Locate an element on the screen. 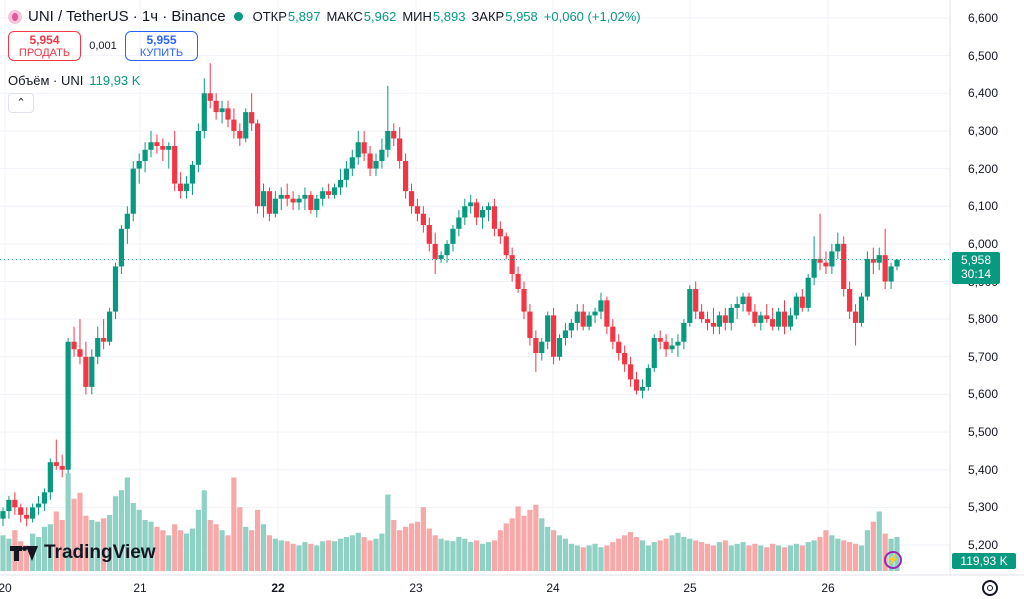 The width and height of the screenshot is (1024, 599). settings-gear-icon is located at coordinates (990, 588).